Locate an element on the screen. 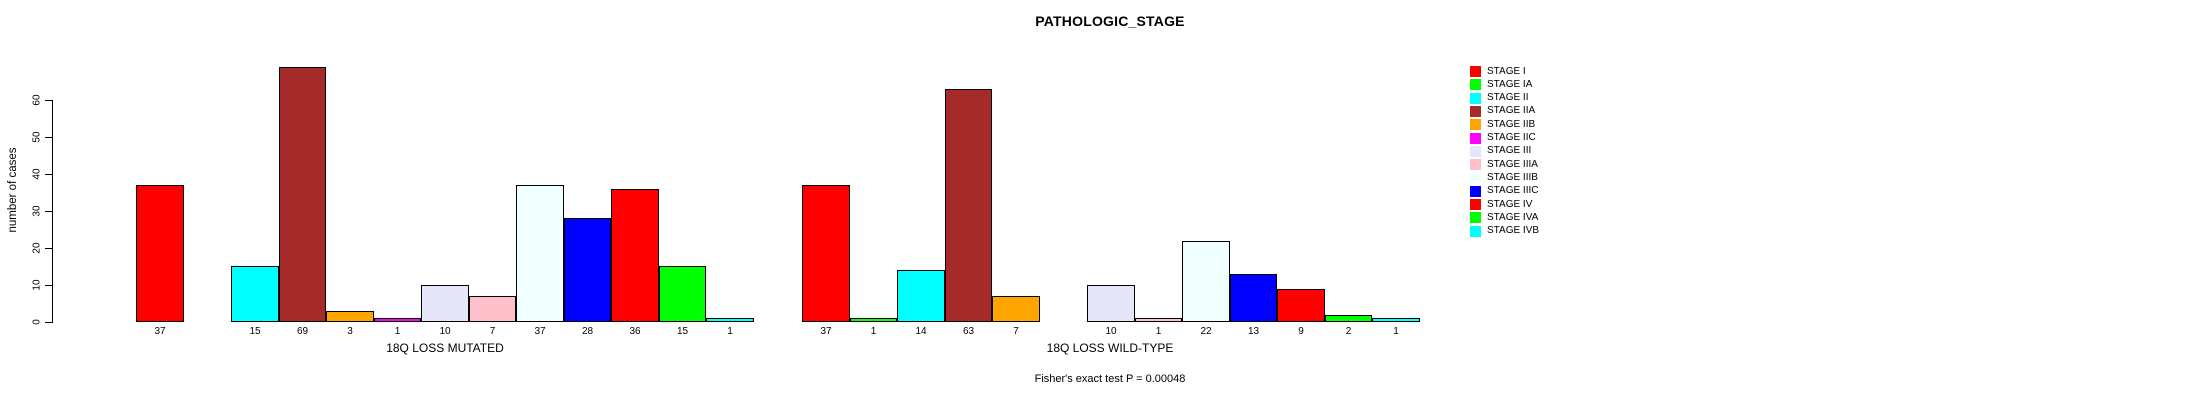 This screenshot has height=400, width=2190. figure-title: PATHOLOGIC_STAGE is located at coordinates (1110, 21).